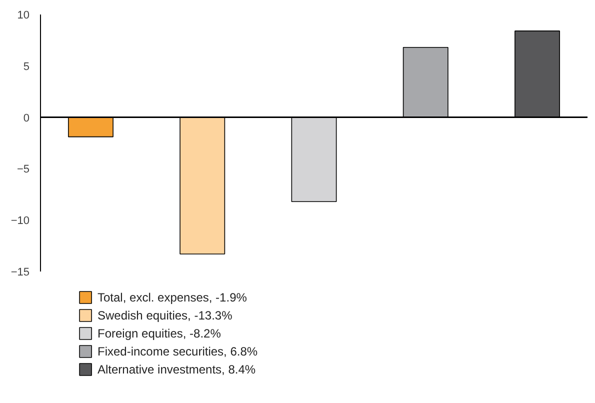  Describe the element at coordinates (160, 333) in the screenshot. I see `legend-label: Foreign equities, -8.2%` at that location.